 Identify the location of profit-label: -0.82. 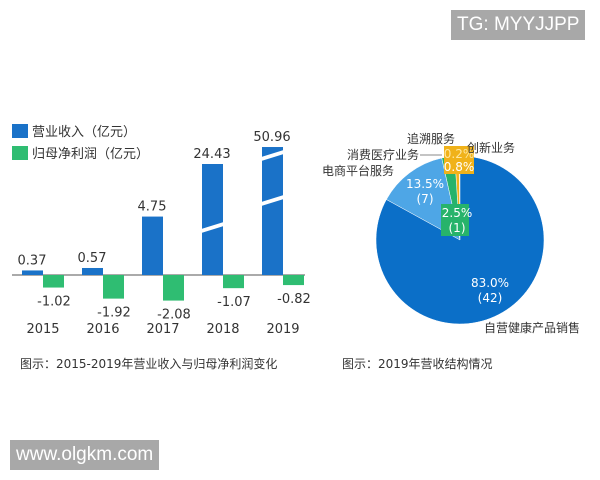
(294, 299).